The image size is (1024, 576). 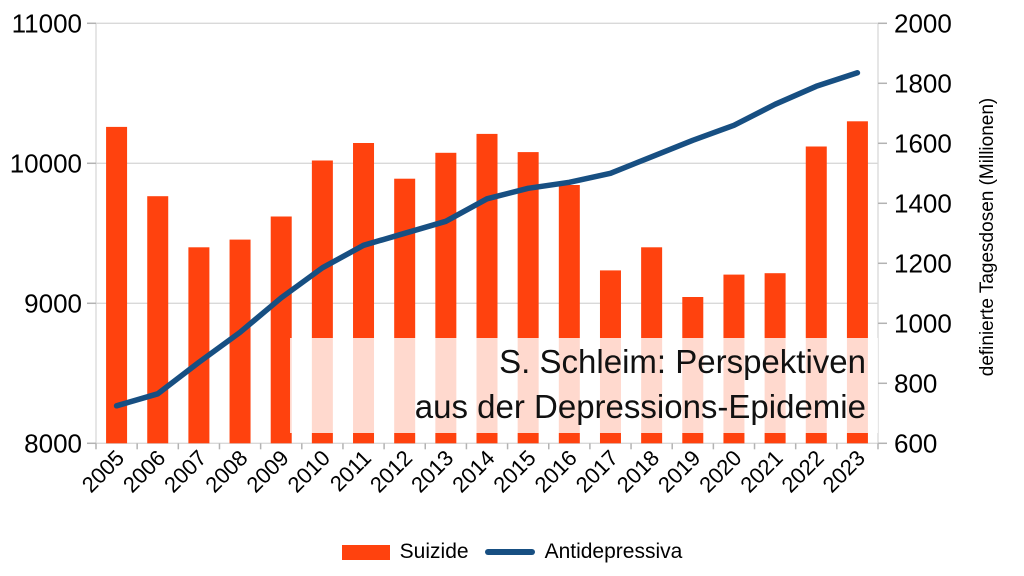 What do you see at coordinates (923, 143) in the screenshot?
I see `right-axis-tick-label: 1600` at bounding box center [923, 143].